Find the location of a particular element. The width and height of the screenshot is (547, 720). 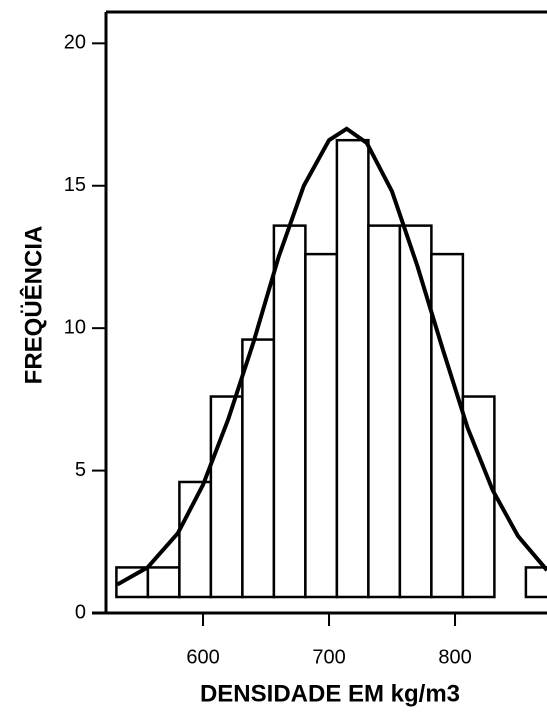

x-axis-title: DENSIDADE EM kg/m3 is located at coordinates (330, 693).